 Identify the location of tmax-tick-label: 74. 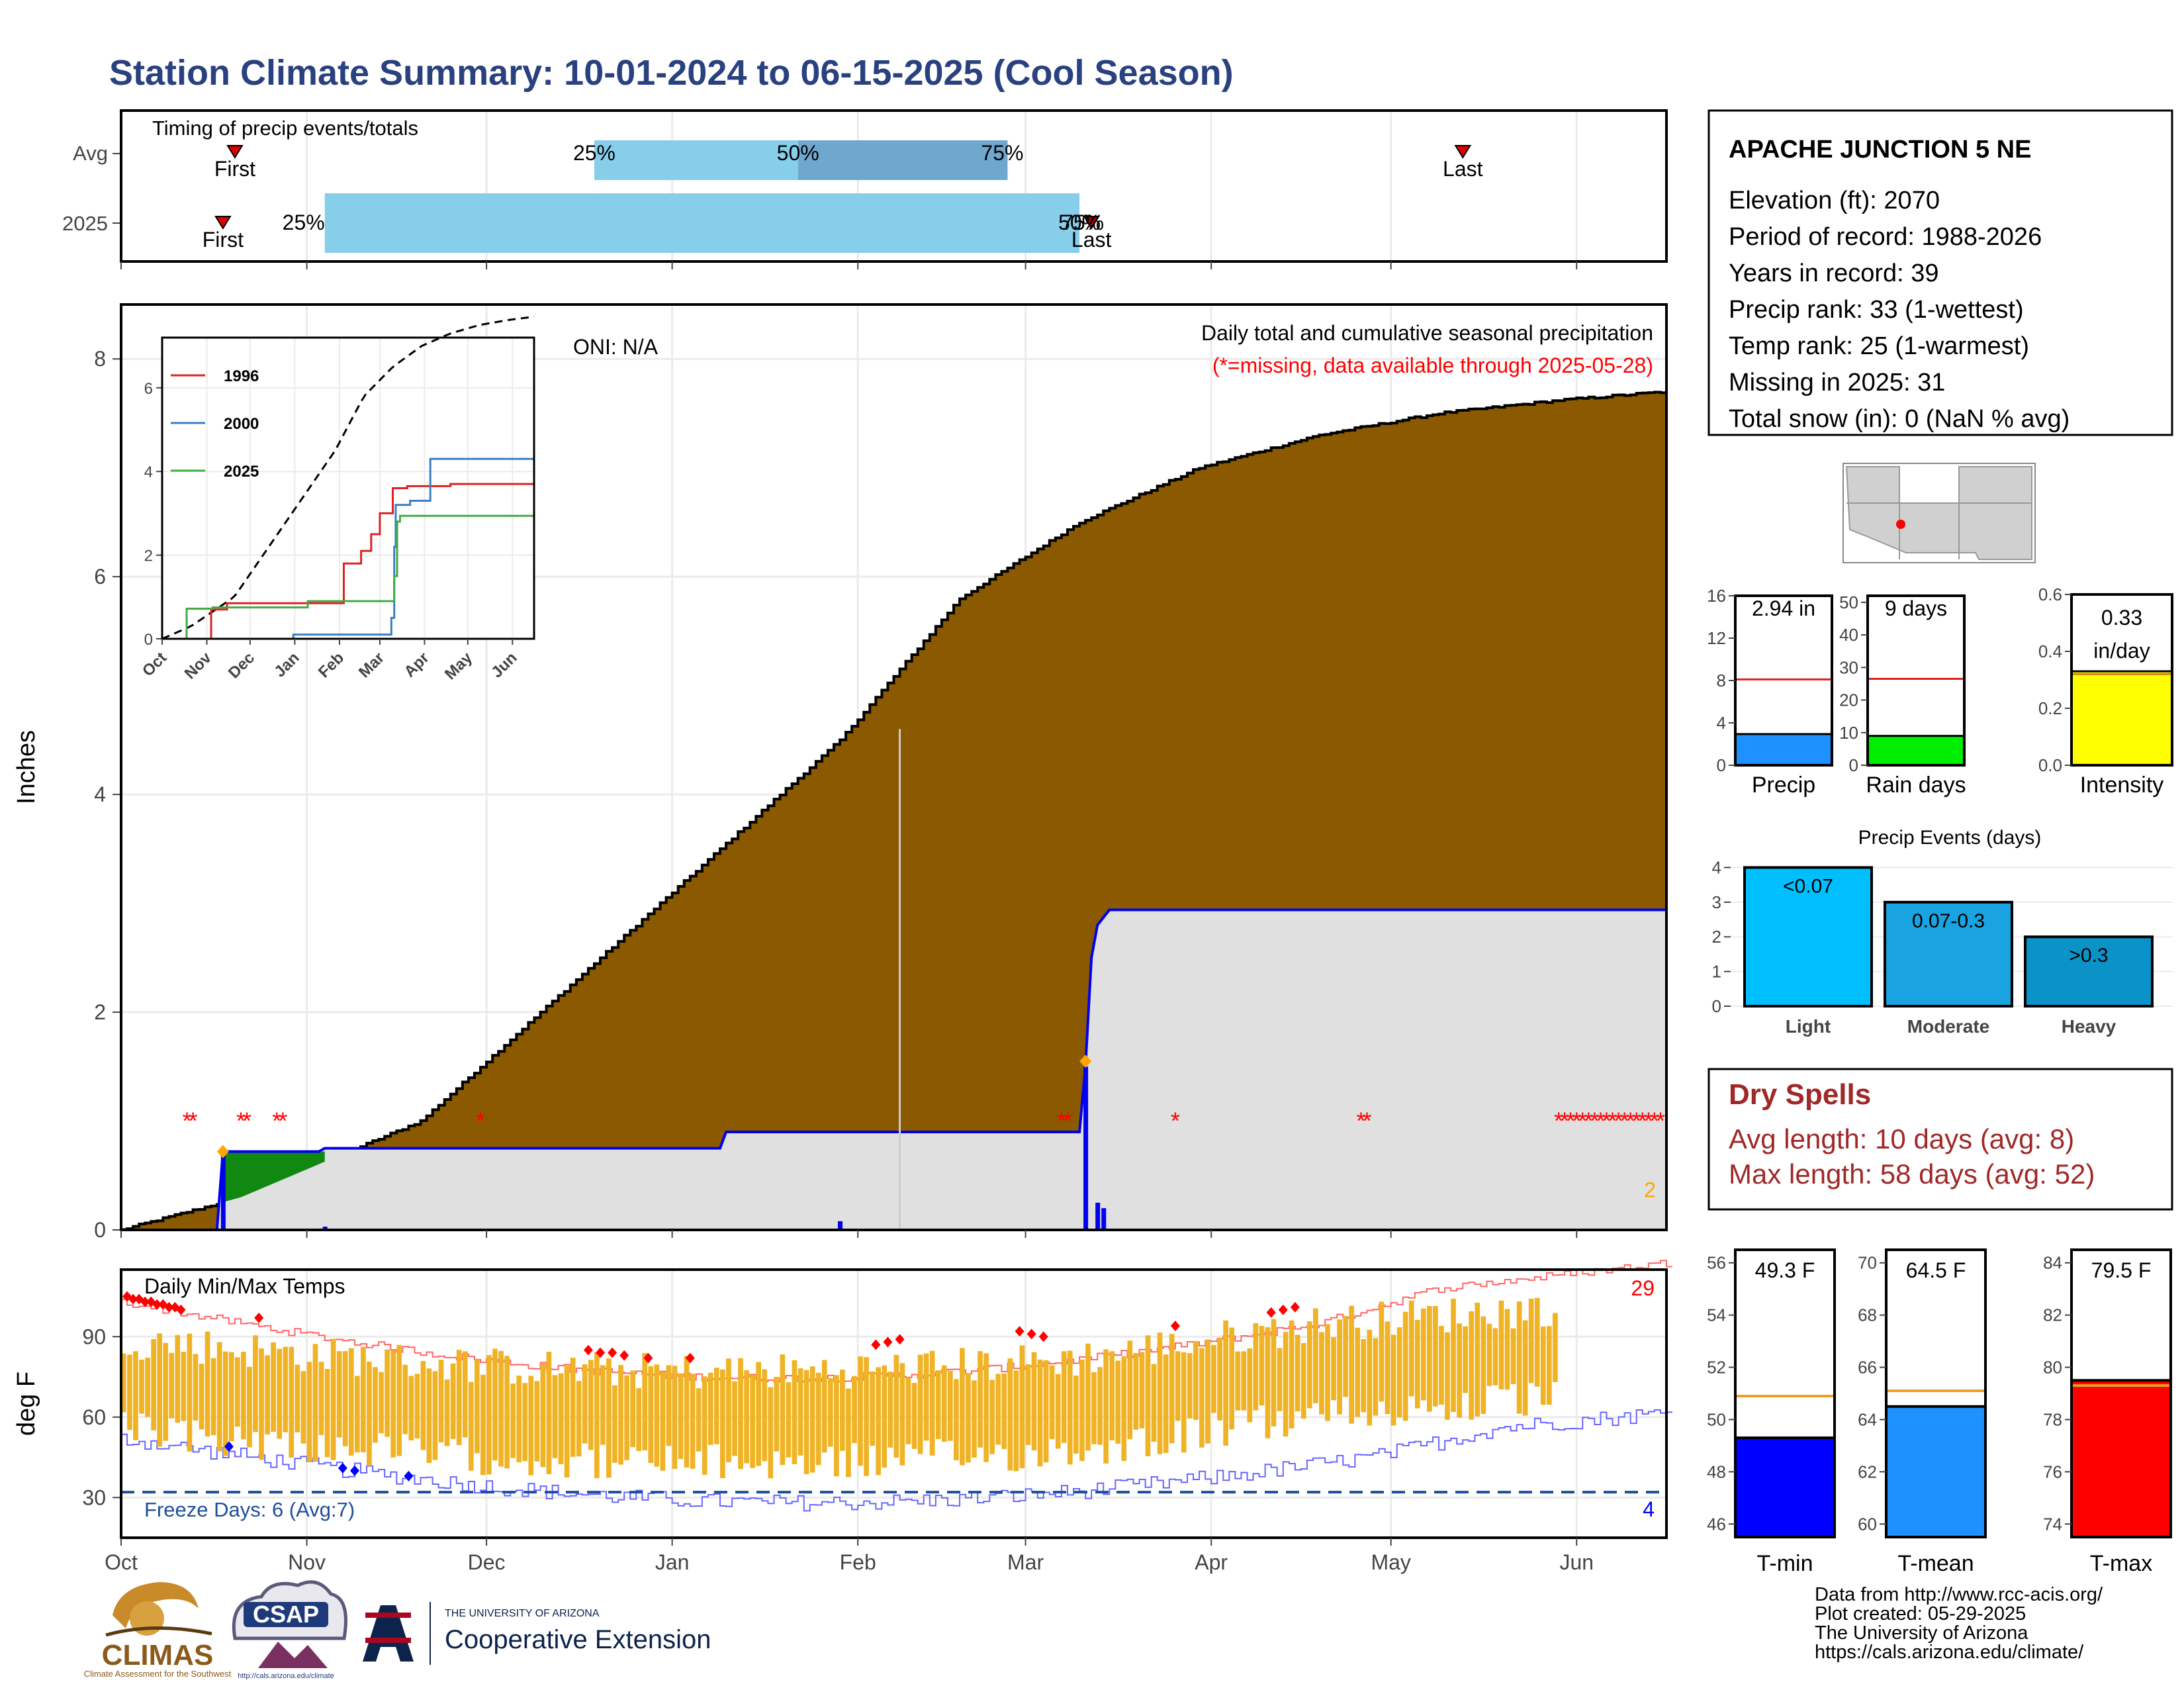
(2052, 1524).